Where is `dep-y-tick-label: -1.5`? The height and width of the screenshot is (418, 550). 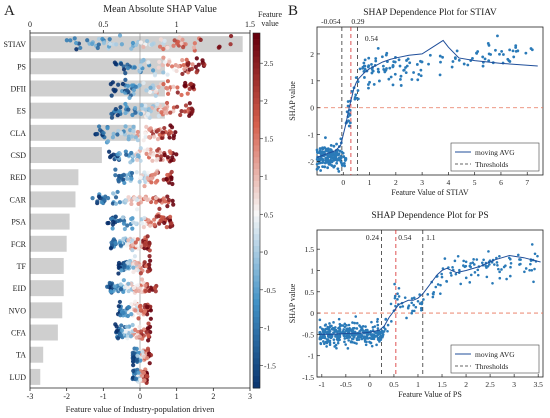
dep-y-tick-label: -1.5 is located at coordinates (308, 377).